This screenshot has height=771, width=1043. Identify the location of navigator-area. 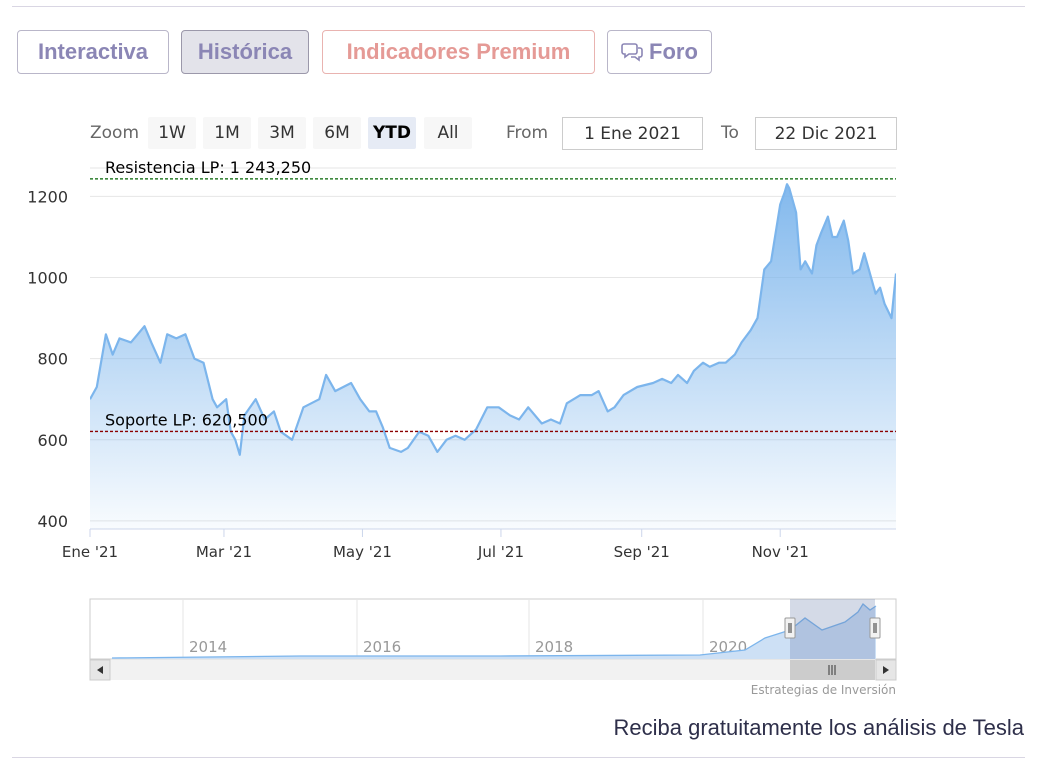
(494, 631).